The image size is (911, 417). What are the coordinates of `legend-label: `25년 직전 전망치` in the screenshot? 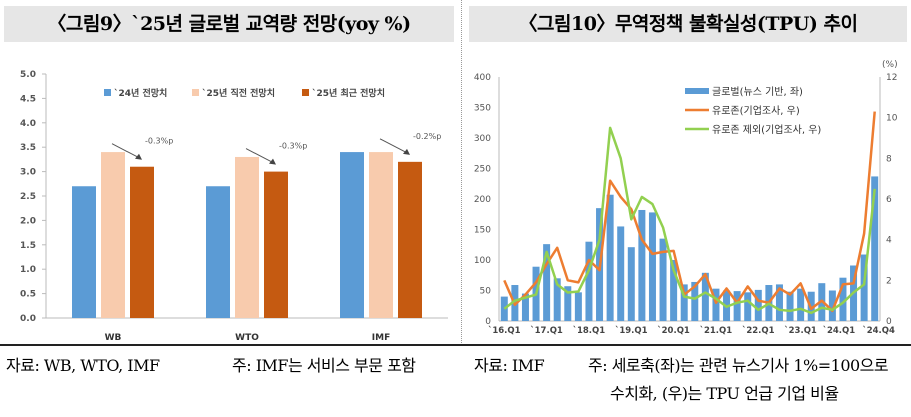 It's located at (238, 93).